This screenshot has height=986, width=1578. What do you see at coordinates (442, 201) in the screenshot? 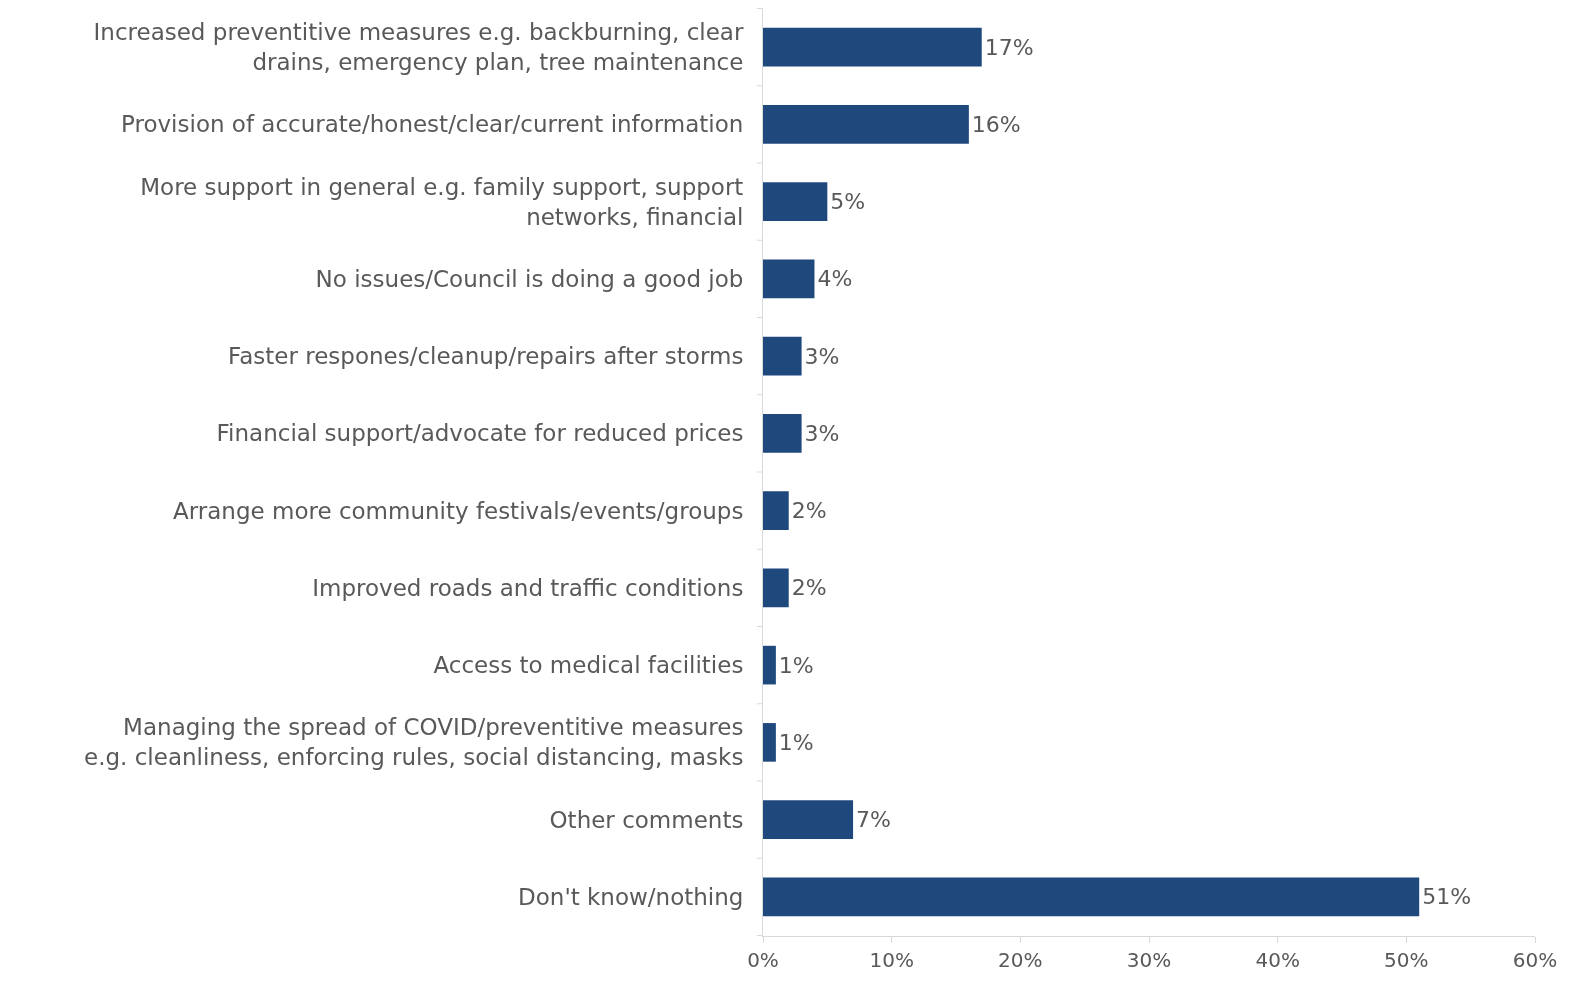
I see `y-tick-label: More support in general e.g. family support, support networks, financial` at bounding box center [442, 201].